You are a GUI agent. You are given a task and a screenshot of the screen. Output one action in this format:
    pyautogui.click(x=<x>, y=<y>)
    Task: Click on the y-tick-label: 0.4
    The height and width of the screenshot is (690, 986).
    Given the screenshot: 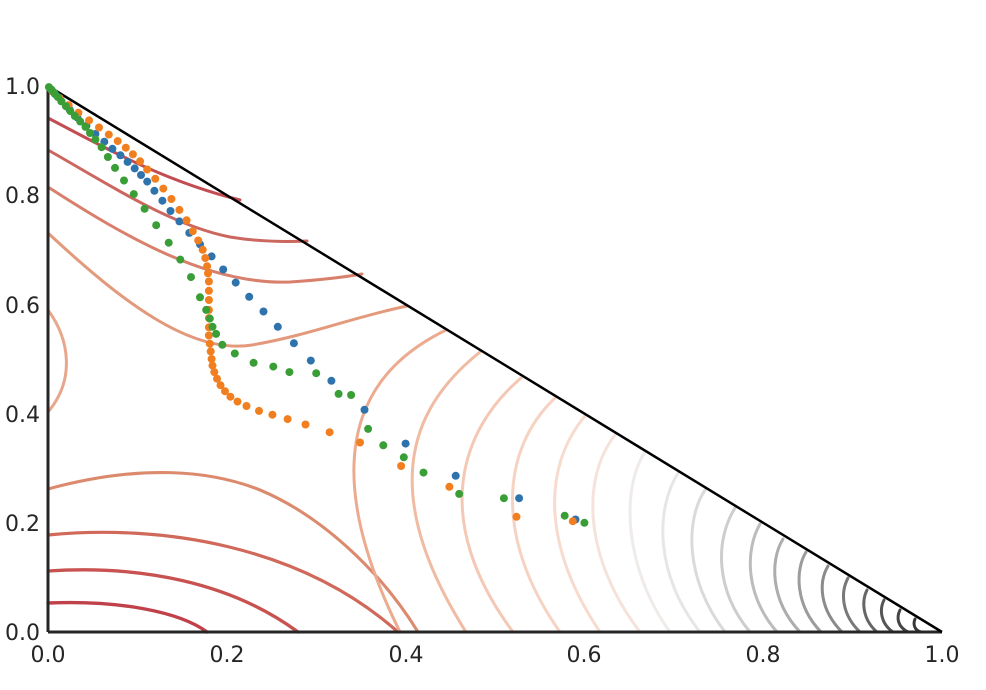 What is the action you would take?
    pyautogui.click(x=22, y=415)
    